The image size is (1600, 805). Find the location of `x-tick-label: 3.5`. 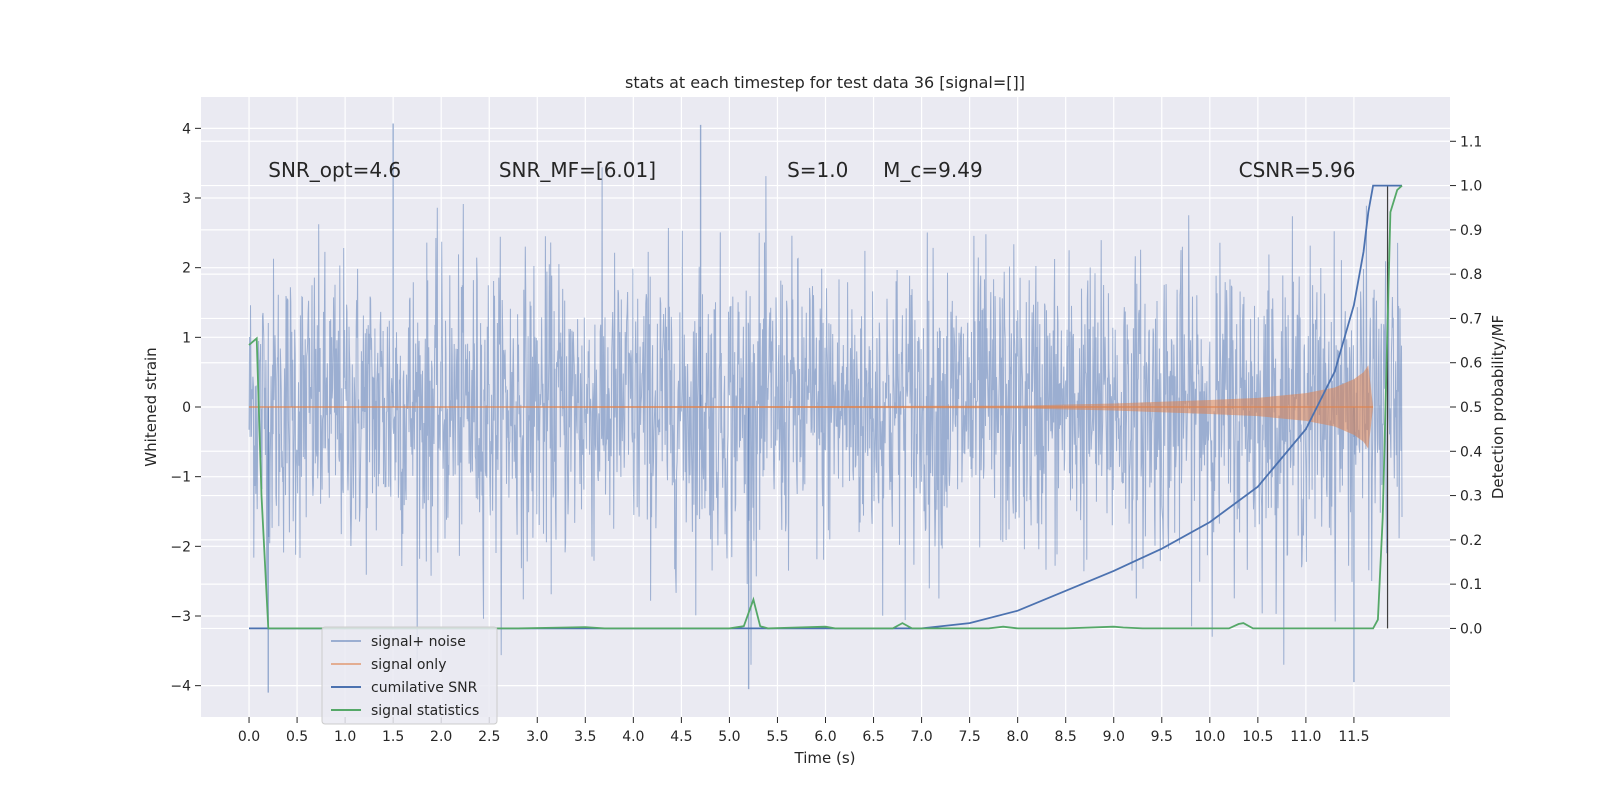

x-tick-label: 3.5 is located at coordinates (585, 737).